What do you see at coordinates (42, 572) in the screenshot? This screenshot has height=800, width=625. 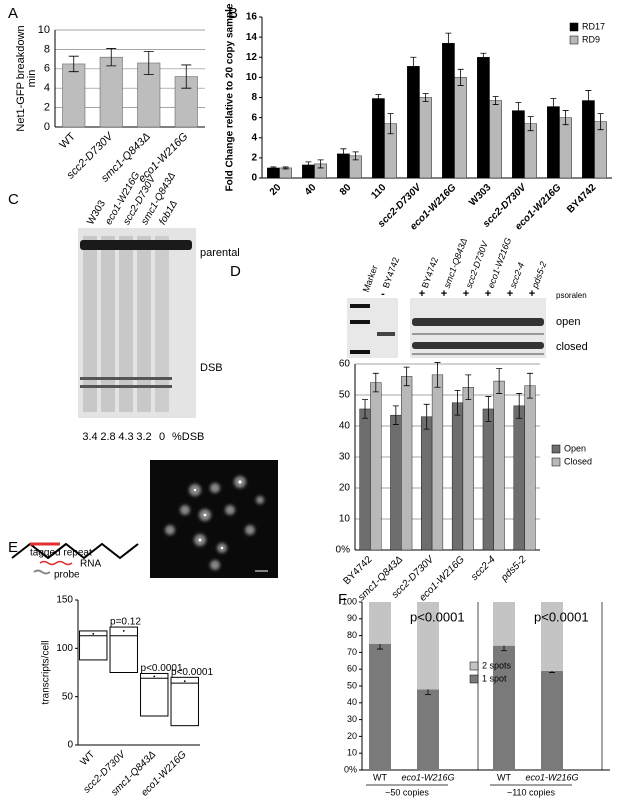 I see `probe` at bounding box center [42, 572].